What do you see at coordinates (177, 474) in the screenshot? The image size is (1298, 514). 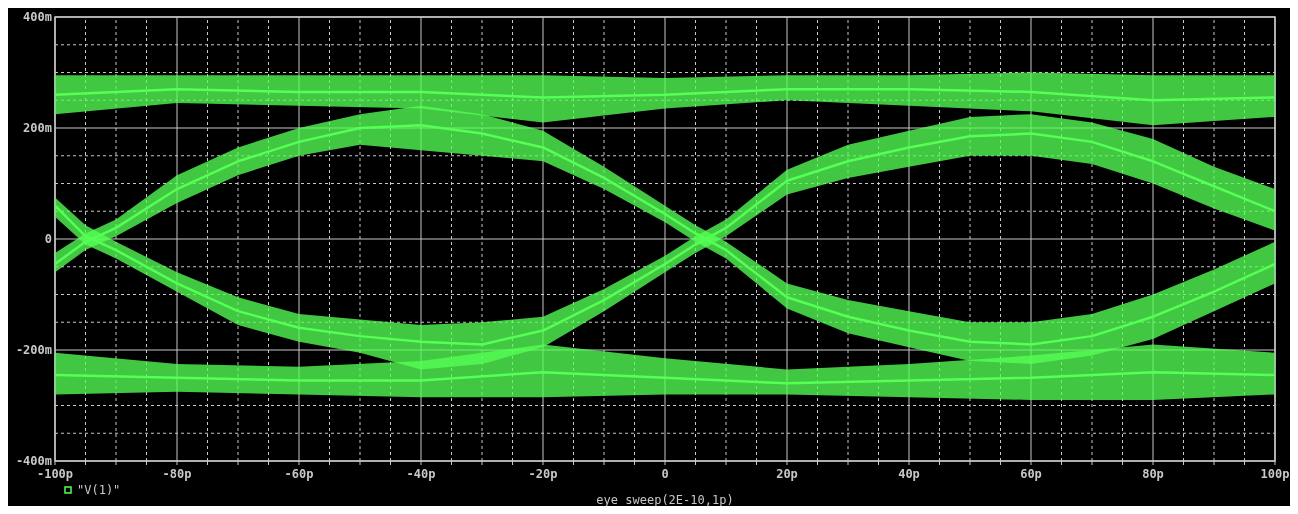 I see `x-tick-label: -80p` at bounding box center [177, 474].